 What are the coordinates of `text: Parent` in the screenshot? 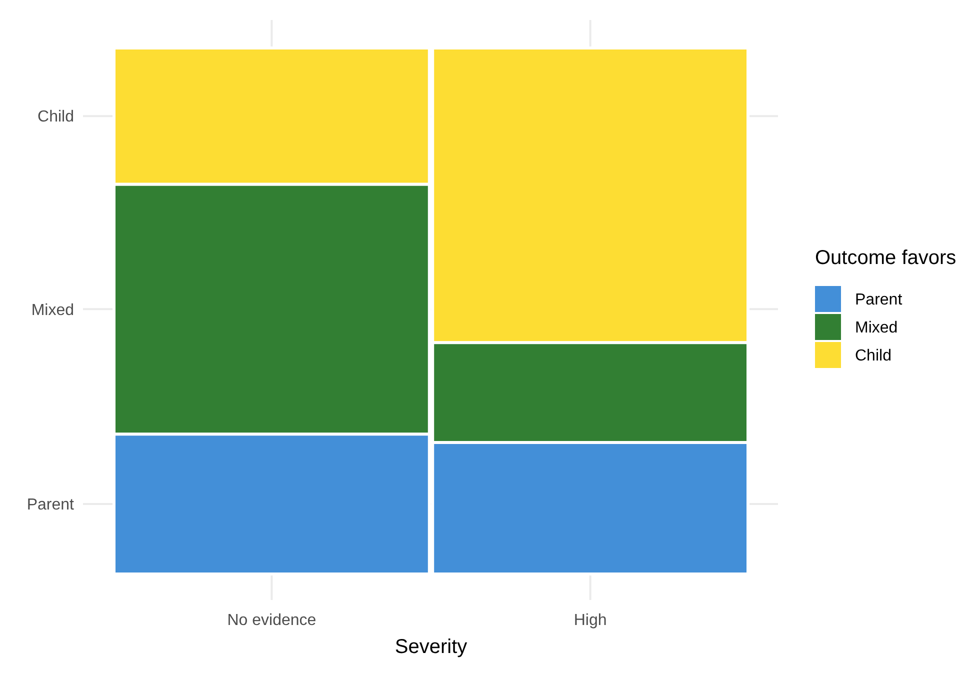 It's located at (50, 505).